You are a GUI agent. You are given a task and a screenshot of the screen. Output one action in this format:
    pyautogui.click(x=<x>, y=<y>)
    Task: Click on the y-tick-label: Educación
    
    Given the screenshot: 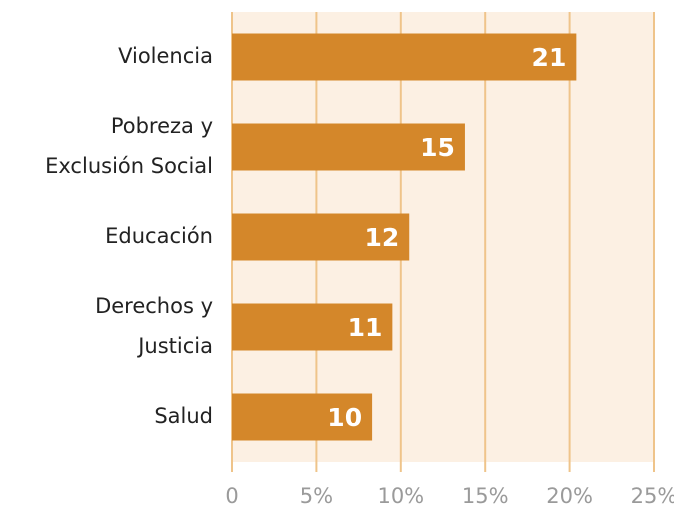 What is the action you would take?
    pyautogui.click(x=159, y=236)
    